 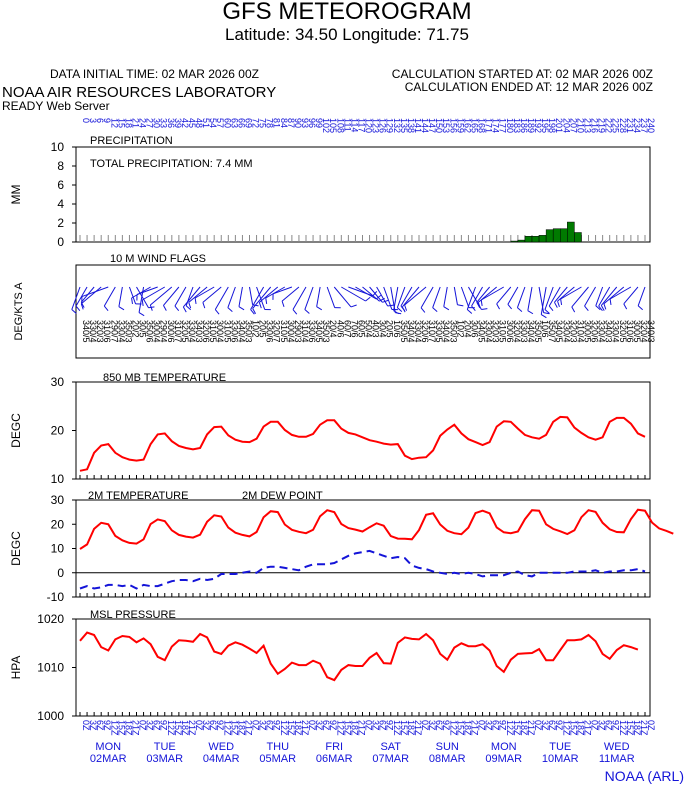 I want to click on fcst-hour-label: 108, so click(x=340, y=125).